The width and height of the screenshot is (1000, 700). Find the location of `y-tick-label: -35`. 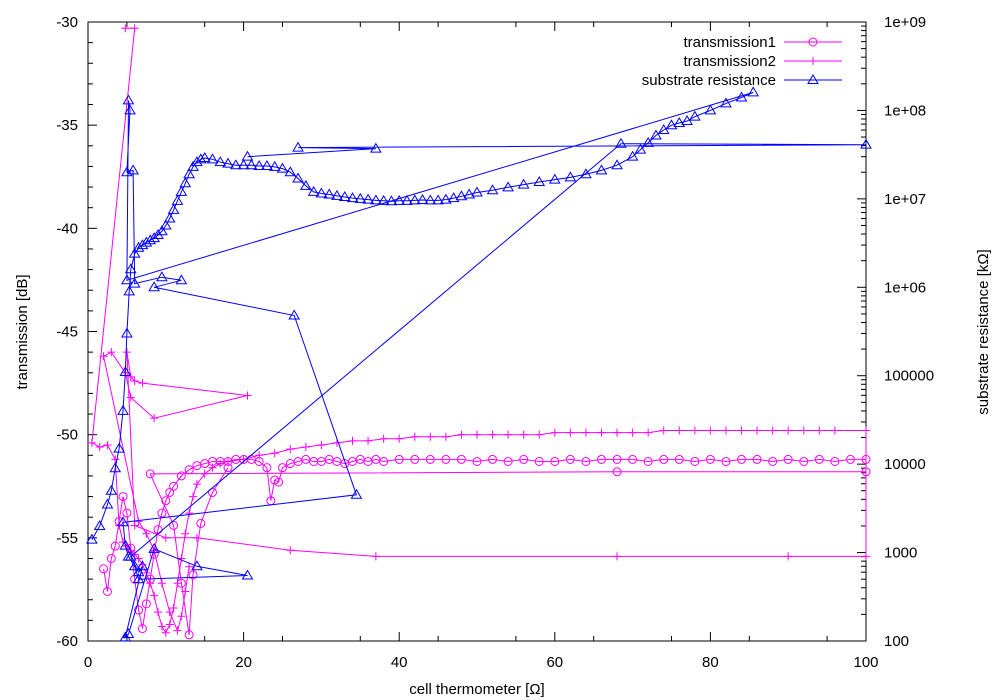

y-tick-label: -35 is located at coordinates (67, 125).